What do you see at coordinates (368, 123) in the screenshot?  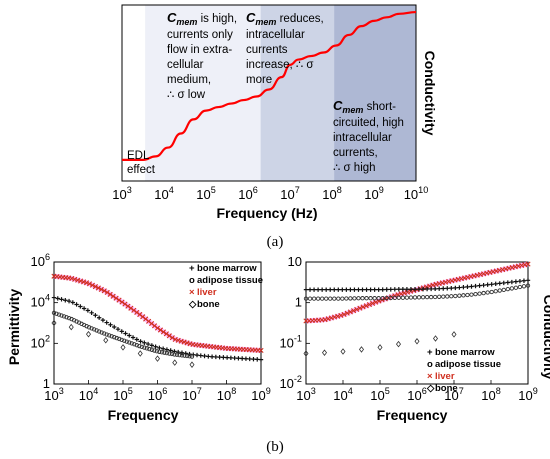 I see `region-3-line: circuited, high` at bounding box center [368, 123].